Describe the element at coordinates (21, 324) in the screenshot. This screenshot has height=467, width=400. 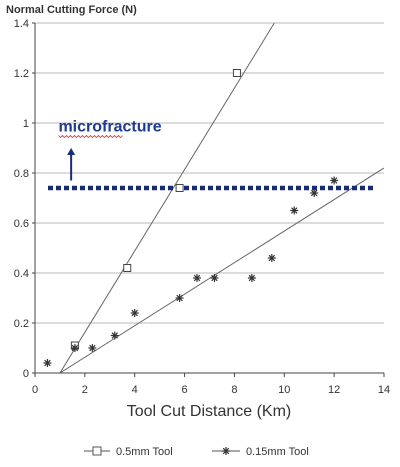
I see `y-tick-label-1: 0.2` at that location.